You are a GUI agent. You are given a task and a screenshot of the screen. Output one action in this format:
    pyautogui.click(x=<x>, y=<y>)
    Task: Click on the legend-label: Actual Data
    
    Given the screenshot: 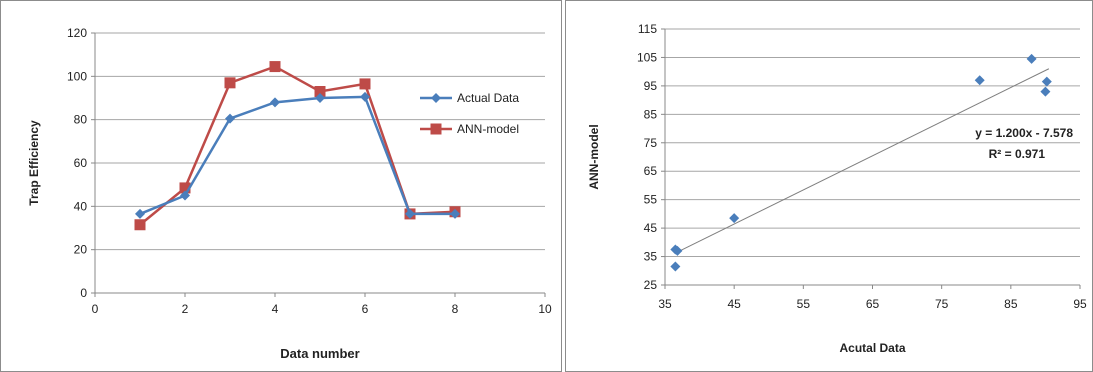 What is the action you would take?
    pyautogui.click(x=488, y=98)
    